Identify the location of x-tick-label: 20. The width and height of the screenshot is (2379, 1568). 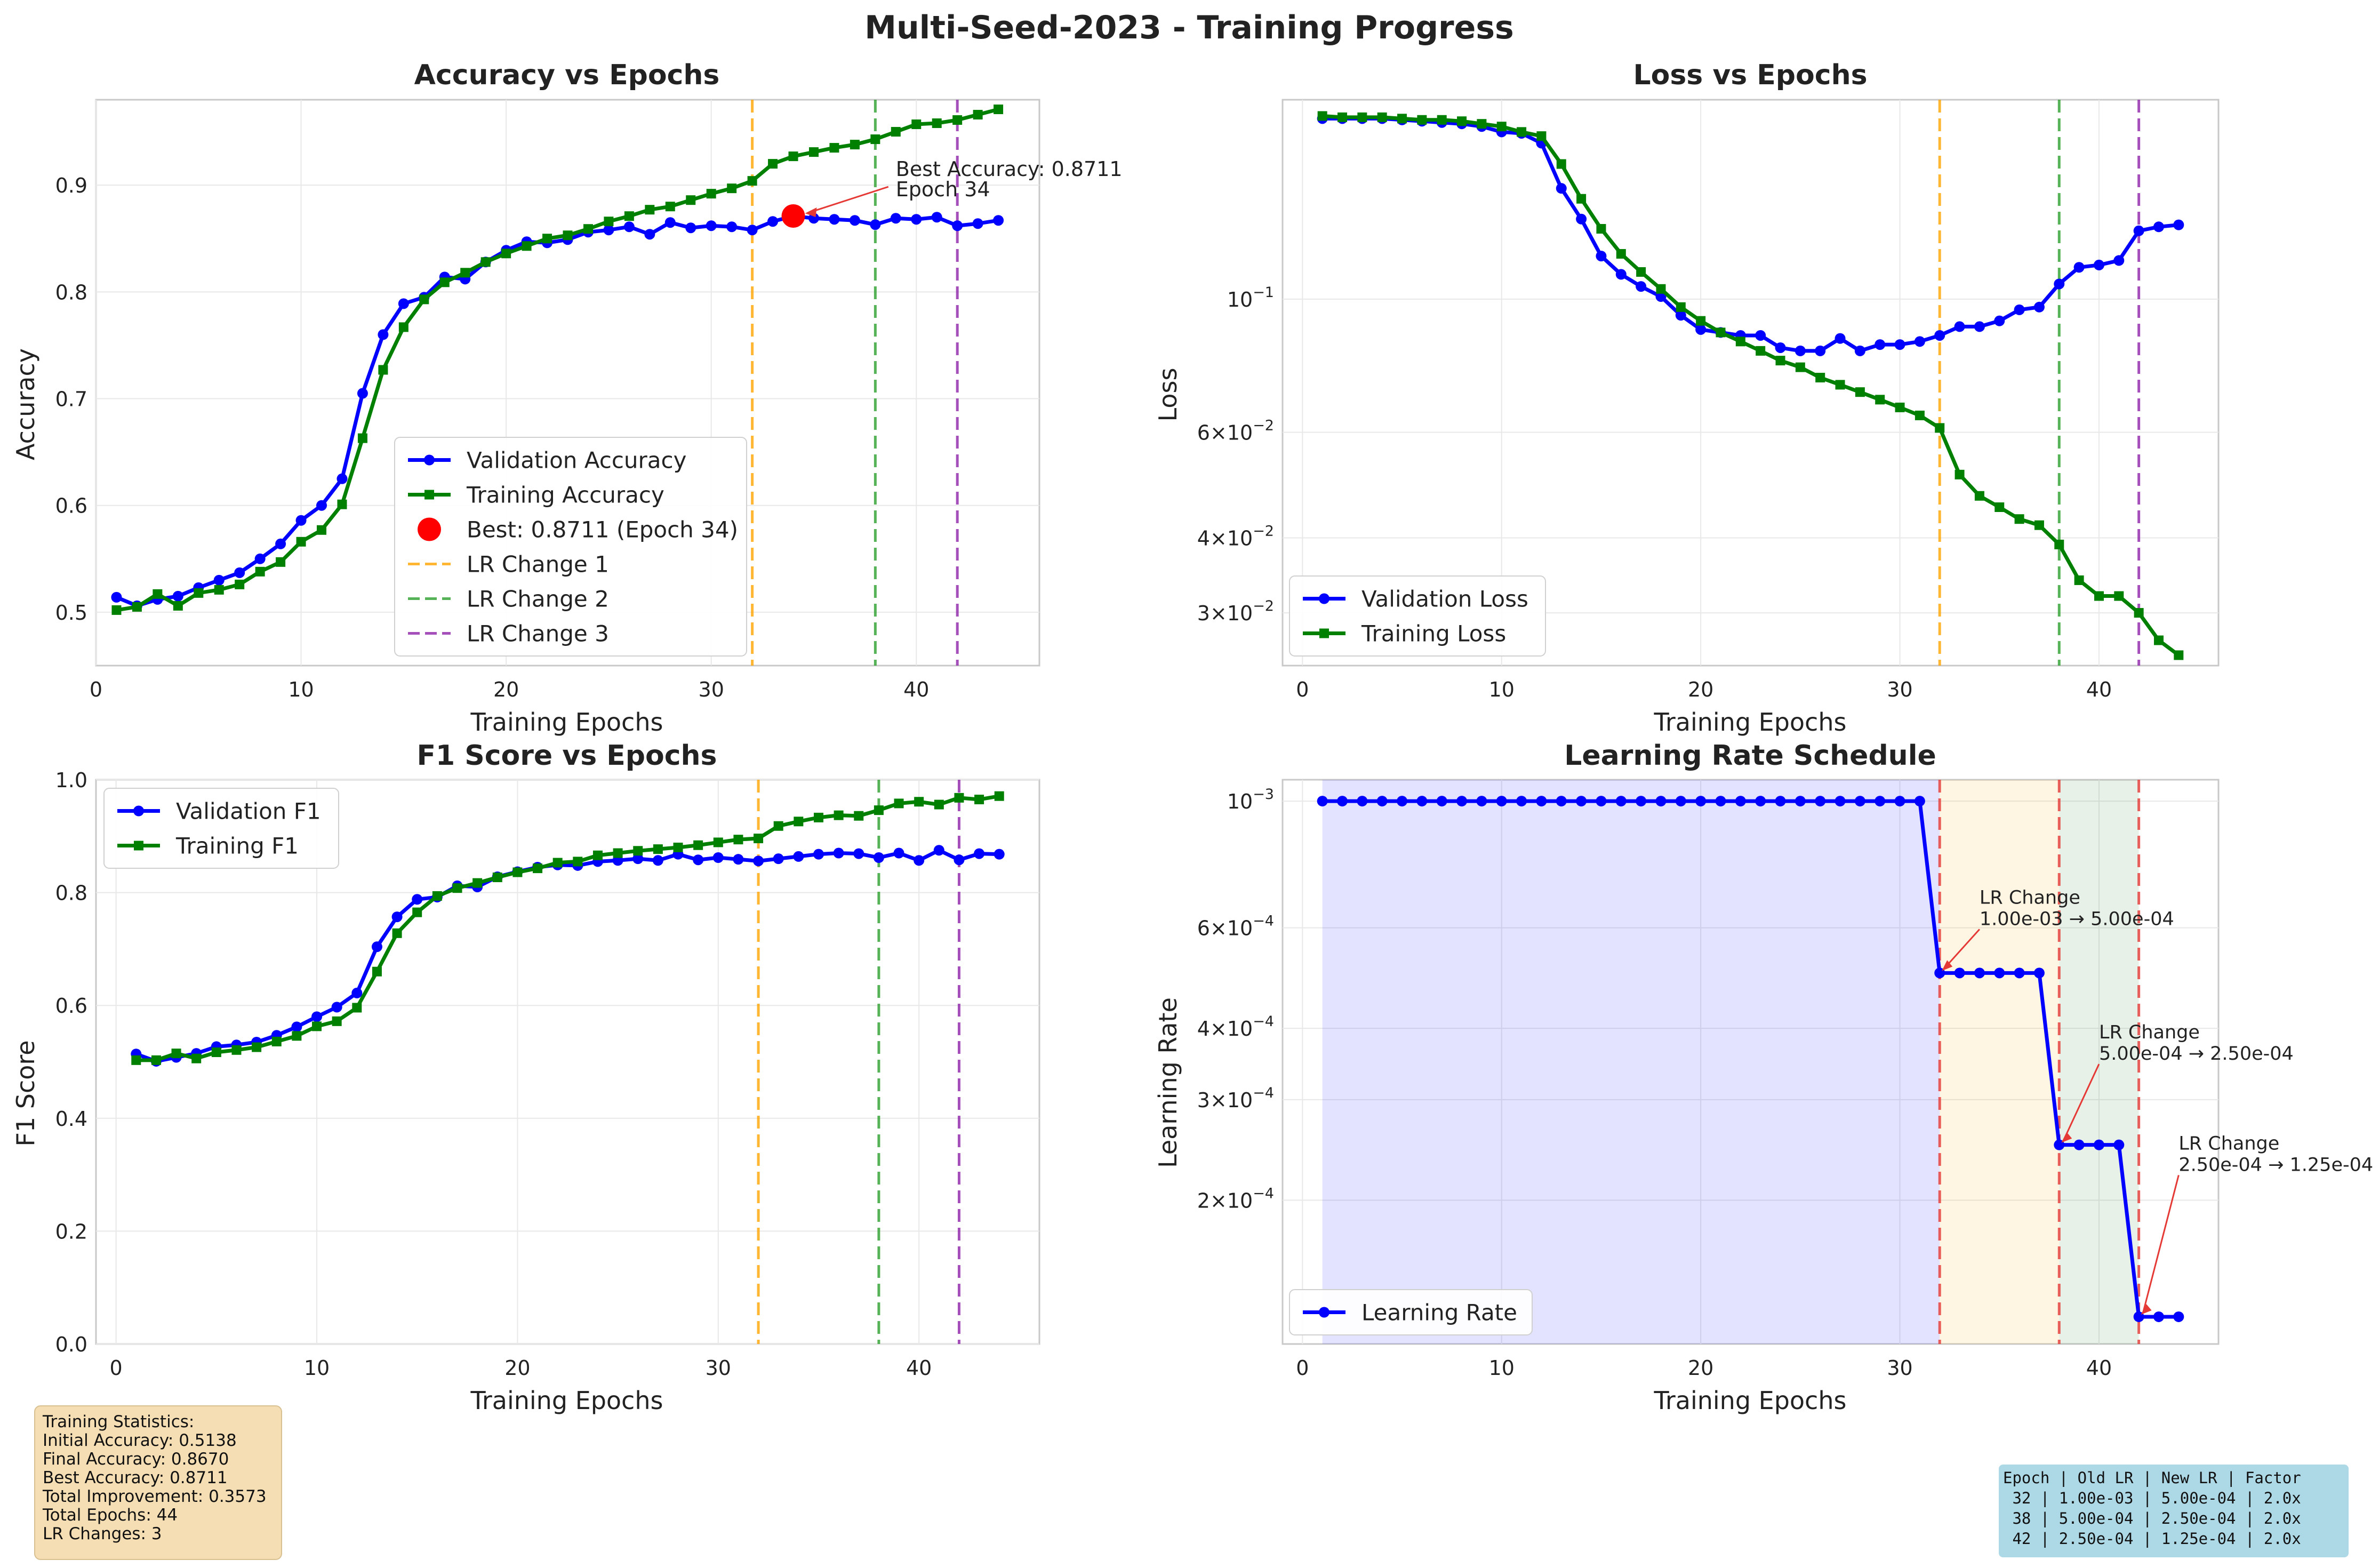
(1701, 1368).